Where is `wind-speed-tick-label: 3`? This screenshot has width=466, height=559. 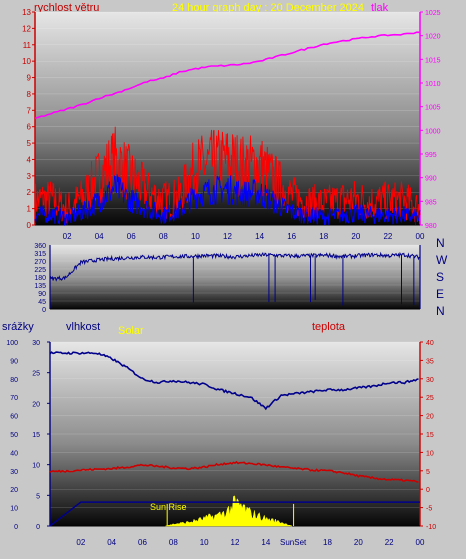
wind-speed-tick-label: 3 is located at coordinates (29, 176).